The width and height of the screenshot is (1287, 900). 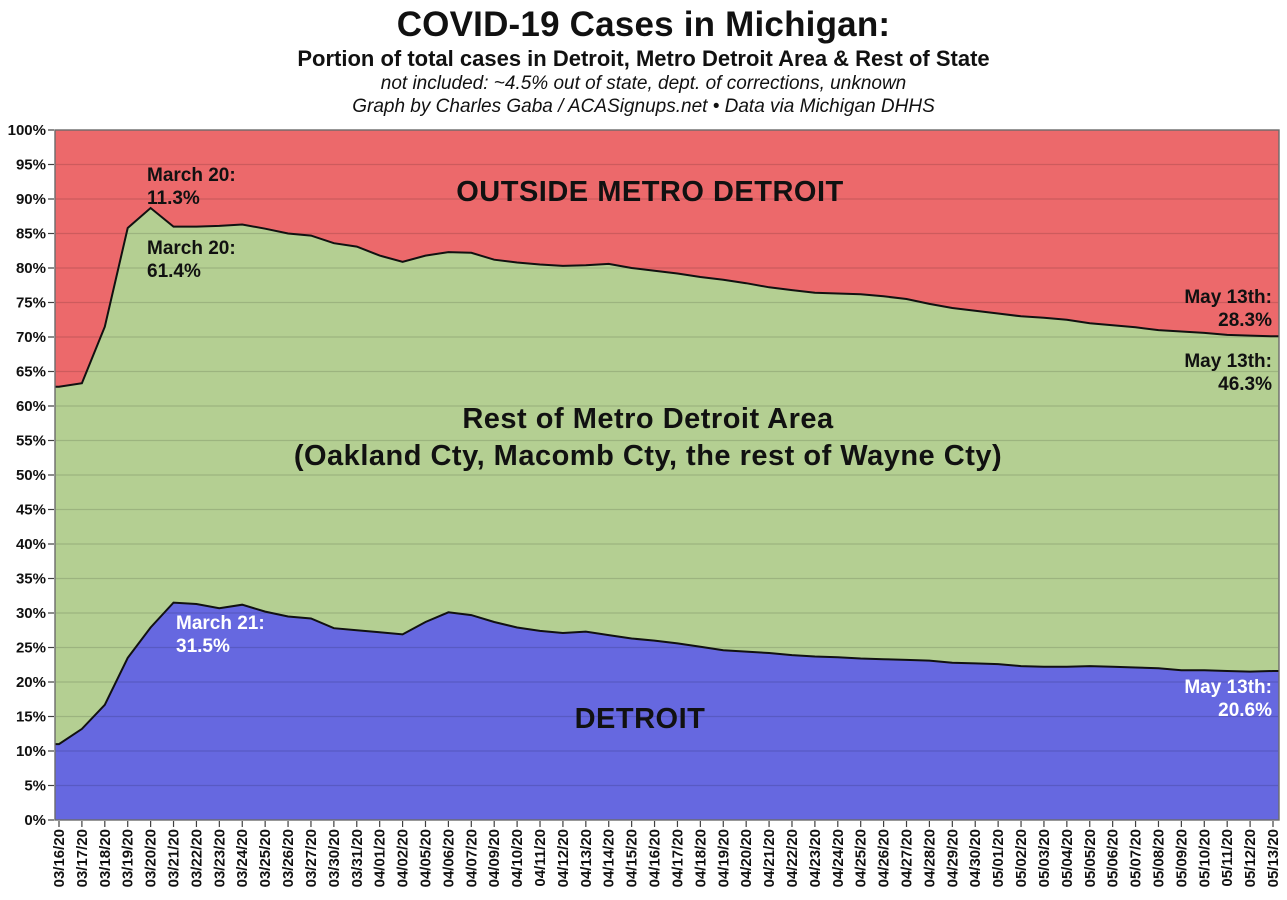 What do you see at coordinates (31, 613) in the screenshot?
I see `y-axis-label: 30%` at bounding box center [31, 613].